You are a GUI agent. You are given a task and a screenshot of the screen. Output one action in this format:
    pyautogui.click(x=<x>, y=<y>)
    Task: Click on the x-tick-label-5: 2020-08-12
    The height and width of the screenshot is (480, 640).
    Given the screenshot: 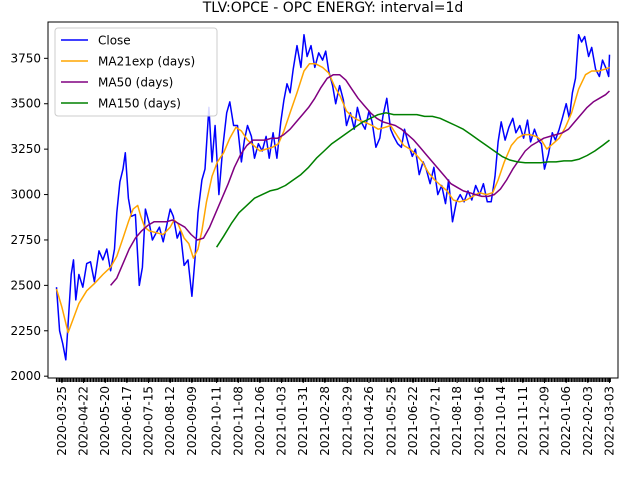 What is the action you would take?
    pyautogui.click(x=170, y=421)
    